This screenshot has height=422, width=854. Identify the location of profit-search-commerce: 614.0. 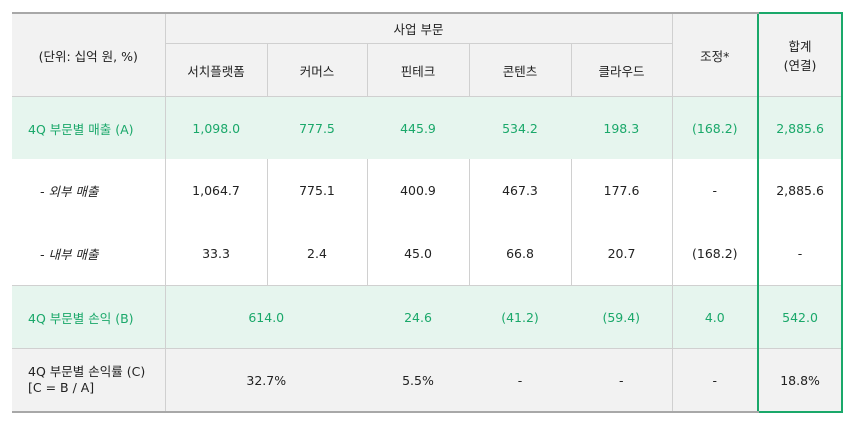
(265, 317).